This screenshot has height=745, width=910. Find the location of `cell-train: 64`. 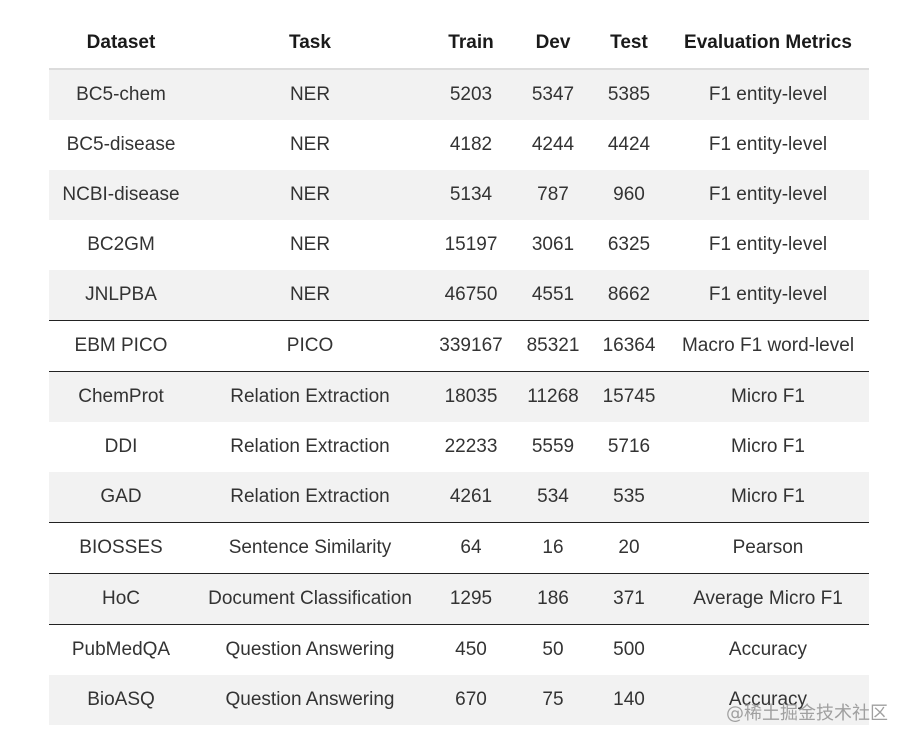

cell-train: 64 is located at coordinates (471, 548).